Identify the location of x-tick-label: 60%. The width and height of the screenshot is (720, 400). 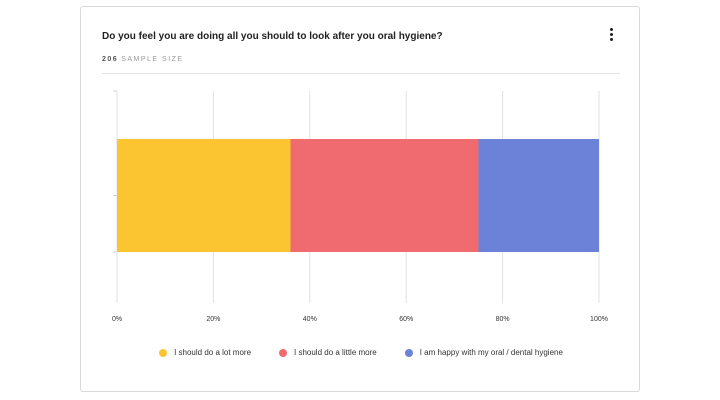
(406, 319).